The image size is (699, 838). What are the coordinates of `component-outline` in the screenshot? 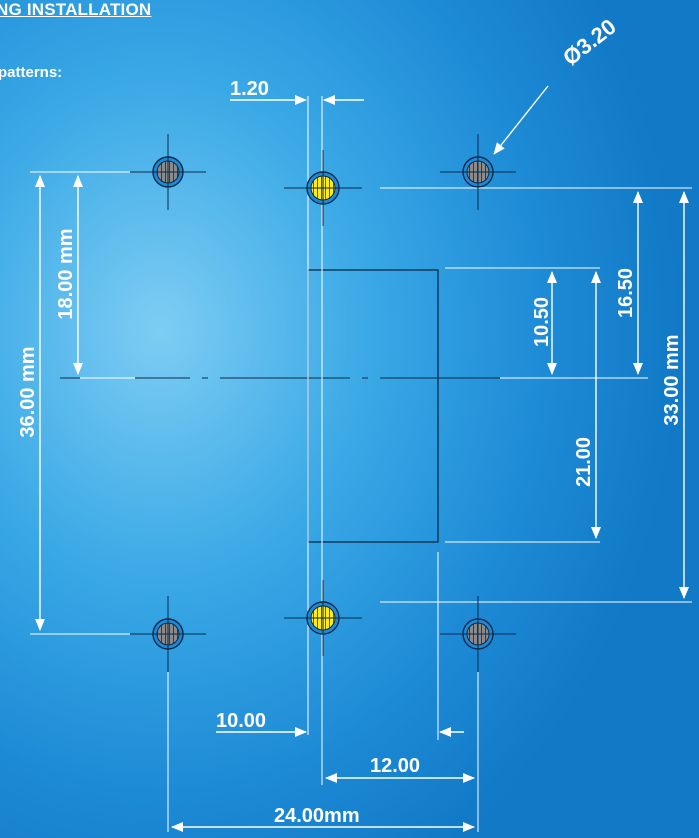 It's located at (373, 406).